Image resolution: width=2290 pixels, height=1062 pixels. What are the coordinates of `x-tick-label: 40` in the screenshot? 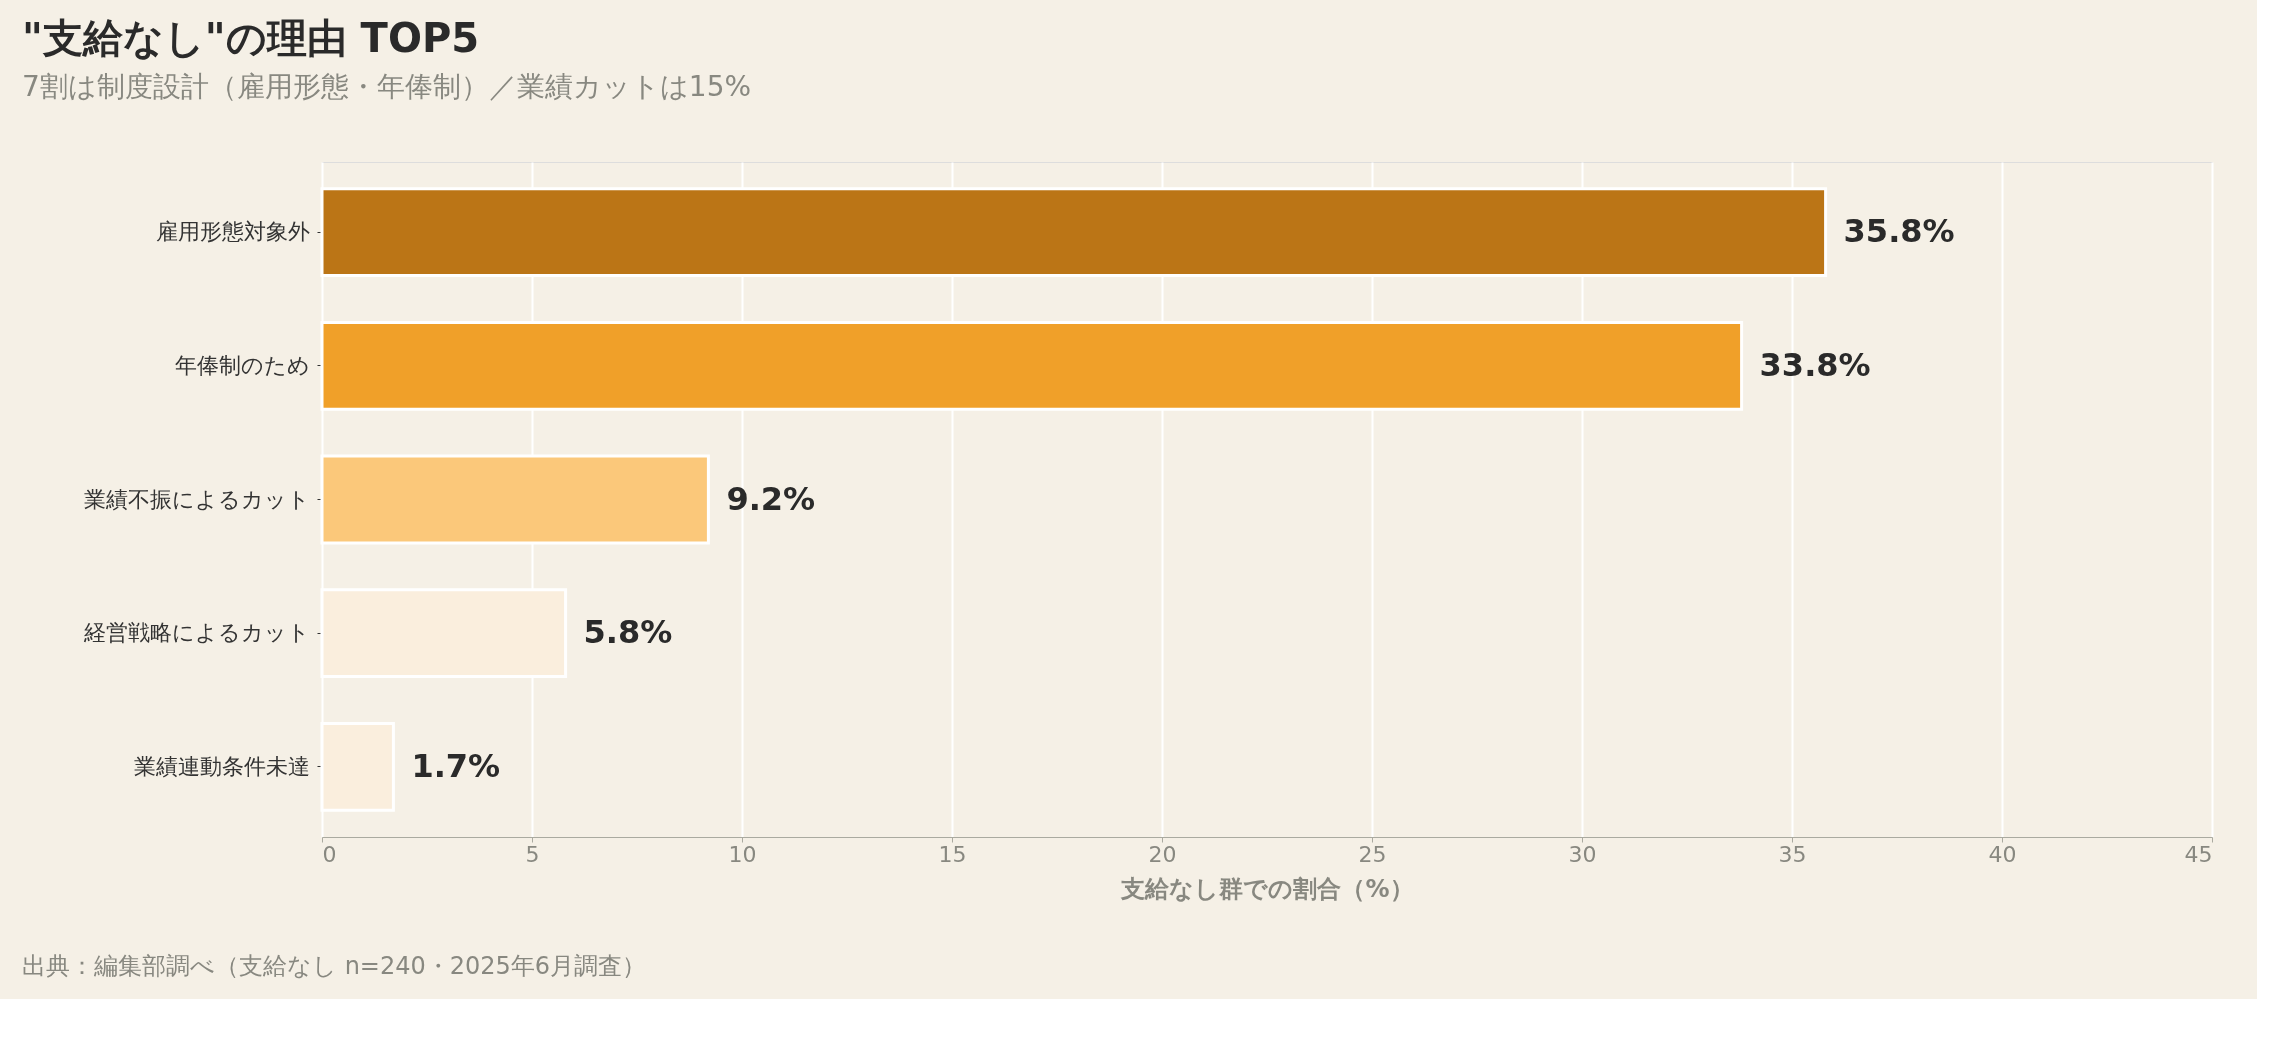 It's located at (2002, 854).